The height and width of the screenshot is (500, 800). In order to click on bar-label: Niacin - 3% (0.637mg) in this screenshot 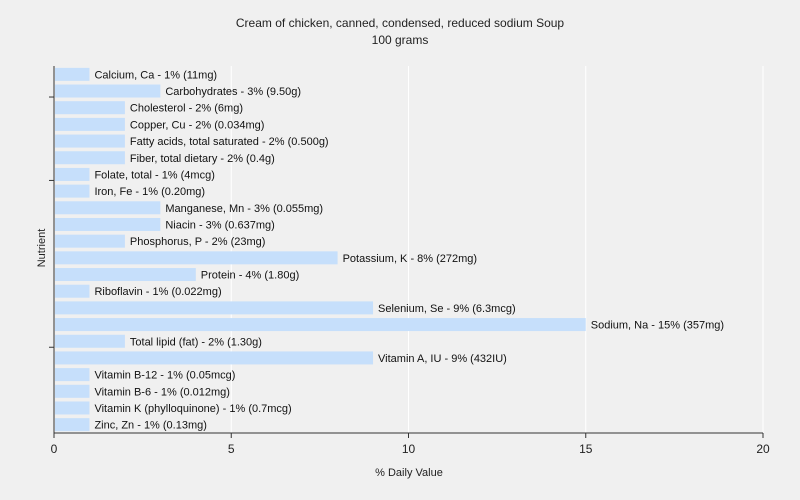, I will do `click(219, 225)`.